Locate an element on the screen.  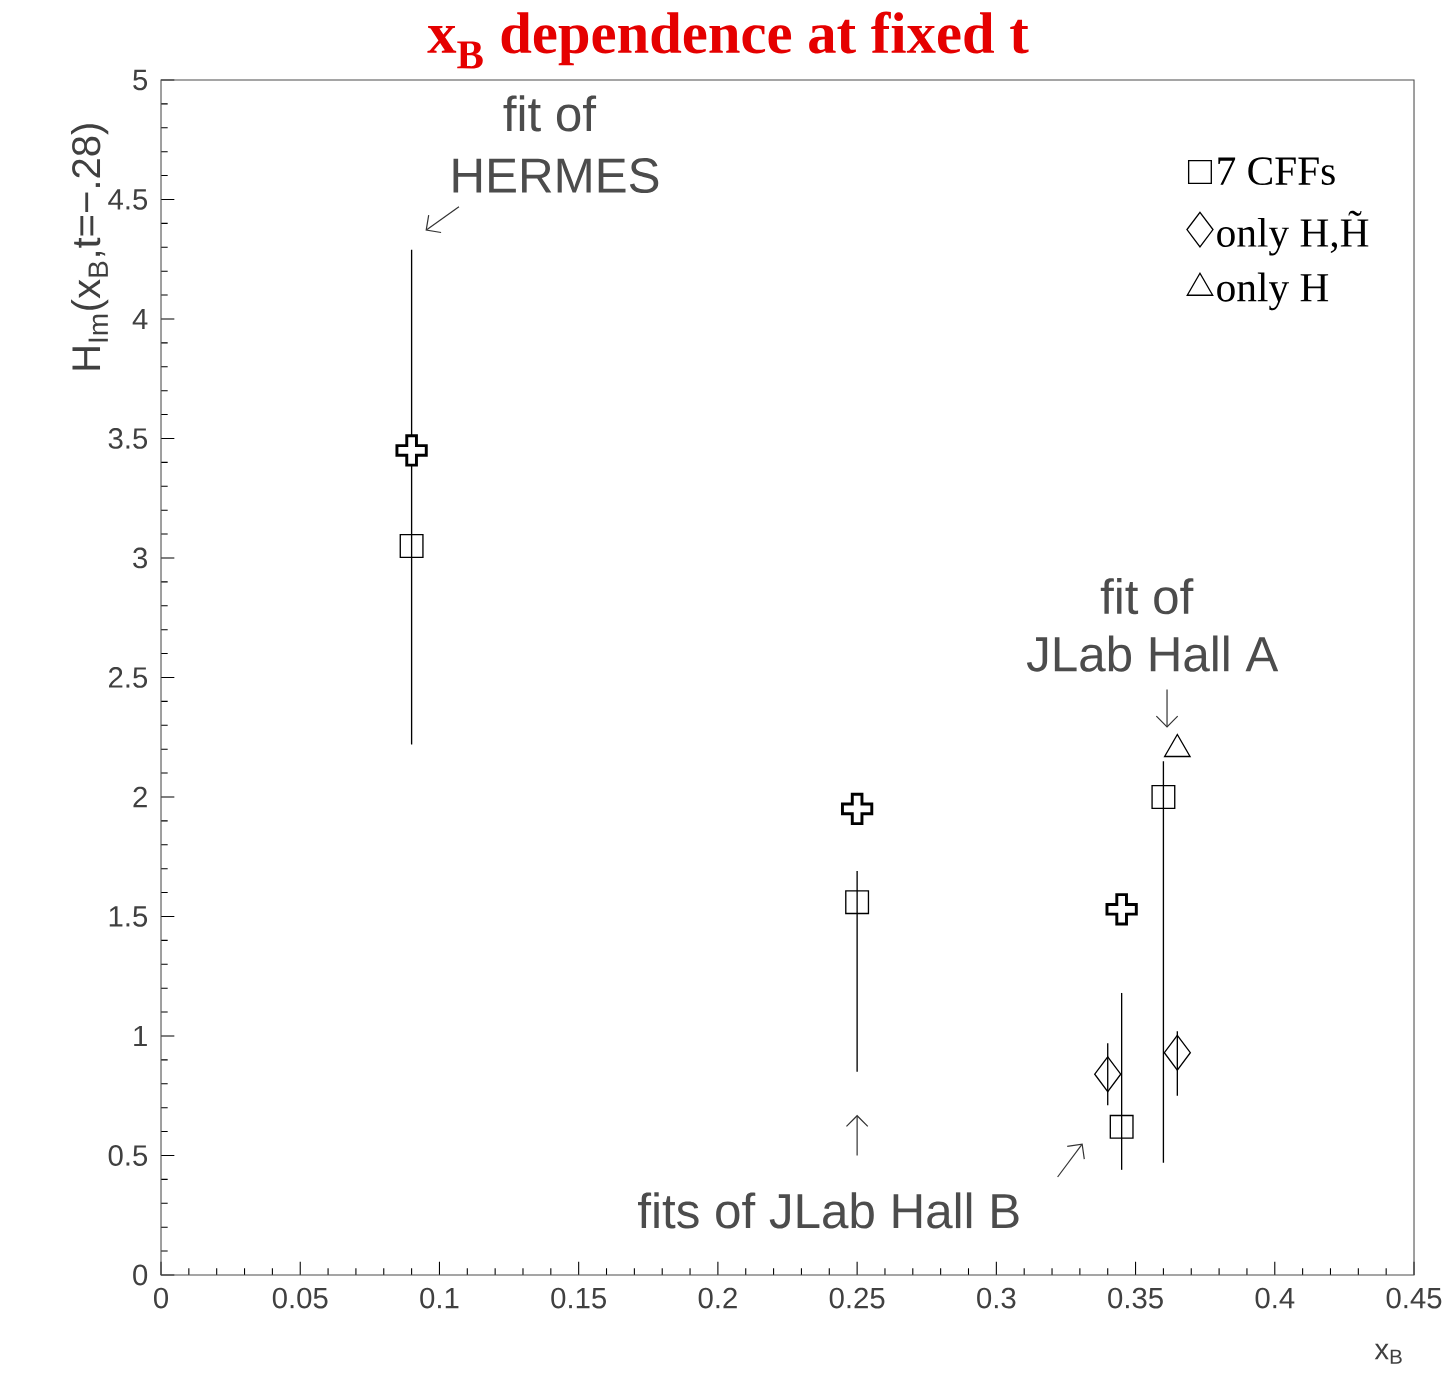
y-tick-label: 4 is located at coordinates (140, 319).